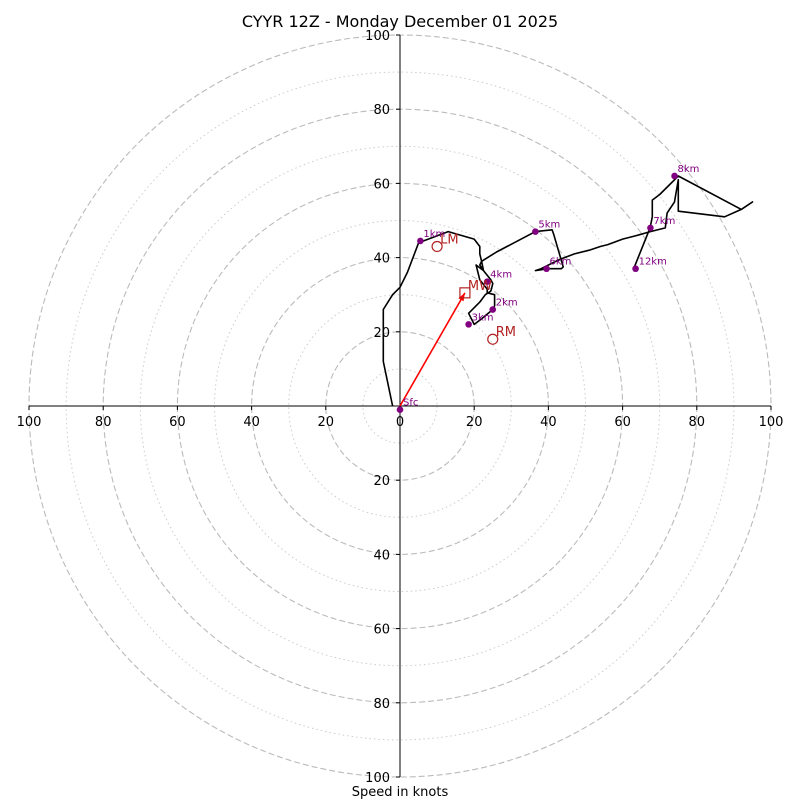 This screenshot has height=800, width=800. Describe the element at coordinates (561, 262) in the screenshot. I see `height-marker-label: 6km` at that location.